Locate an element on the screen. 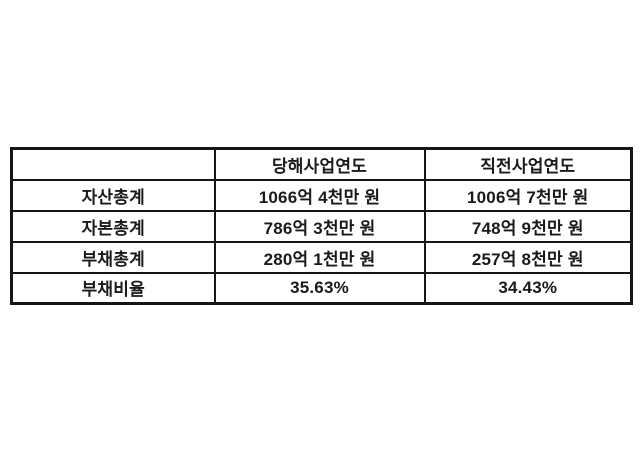 The image size is (640, 462). previous-year-value: 34.43% is located at coordinates (528, 288).